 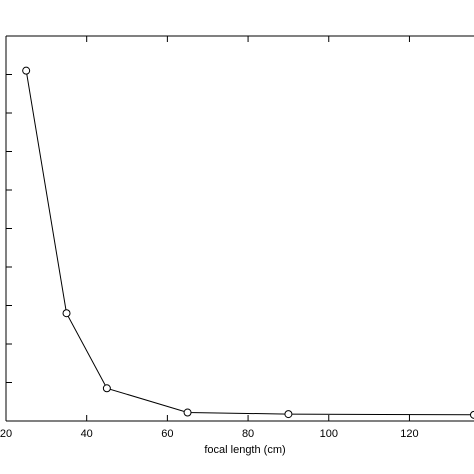 What do you see at coordinates (6, 434) in the screenshot?
I see `x-tick-label: 20` at bounding box center [6, 434].